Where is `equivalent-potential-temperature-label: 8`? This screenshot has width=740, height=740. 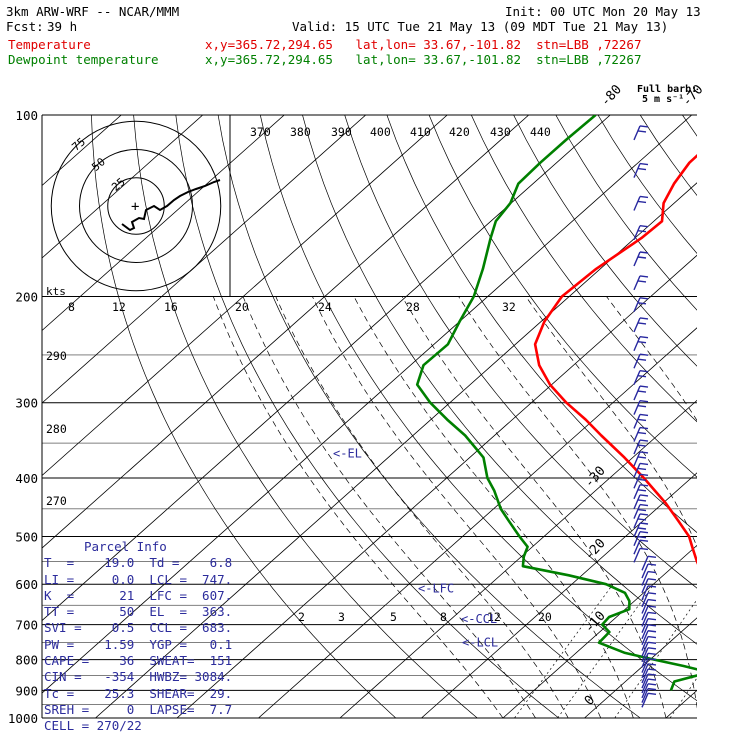
equivalent-potential-temperature-label: 8 is located at coordinates (71, 307).